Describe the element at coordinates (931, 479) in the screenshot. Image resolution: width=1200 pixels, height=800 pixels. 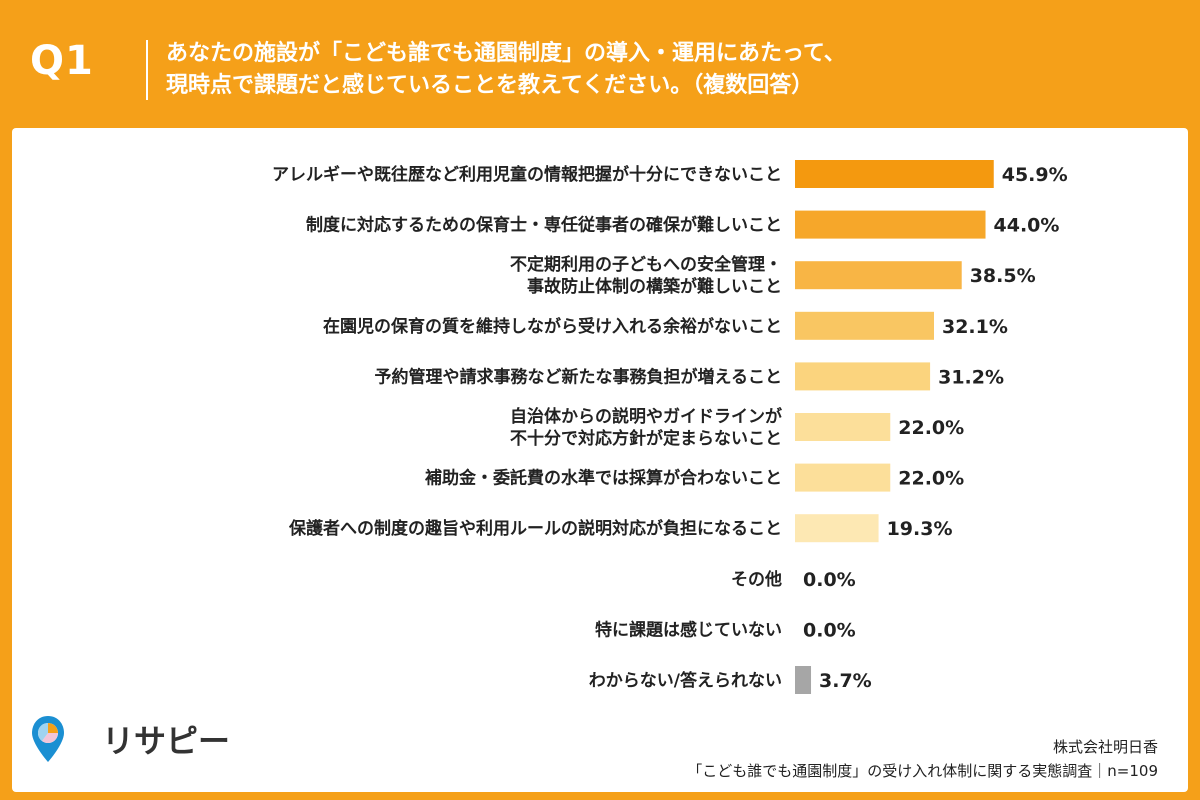
I see `value-label-6: 22.0%` at that location.